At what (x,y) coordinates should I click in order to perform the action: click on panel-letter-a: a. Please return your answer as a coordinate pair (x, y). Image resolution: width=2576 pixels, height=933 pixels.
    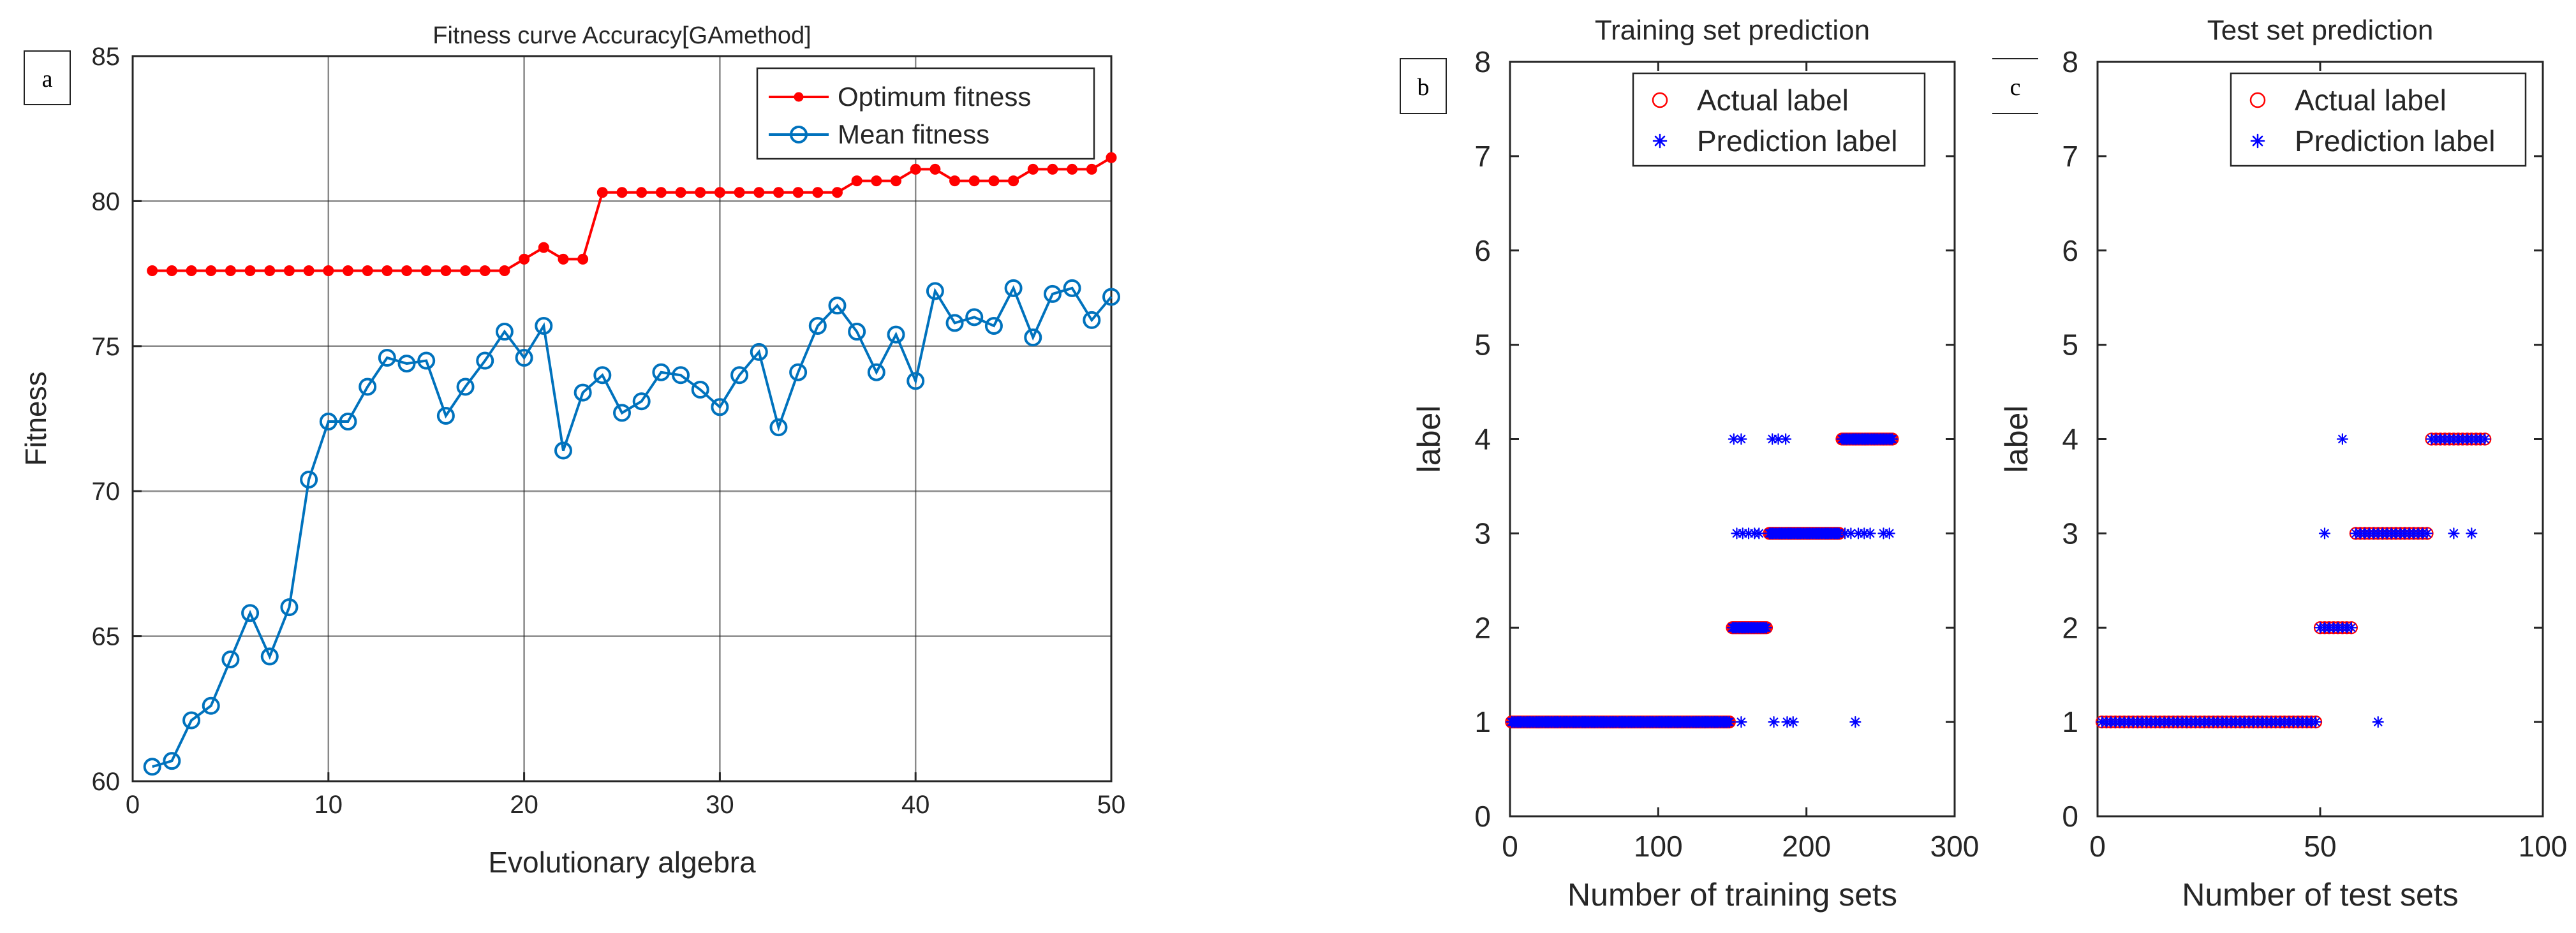
    Looking at the image, I should click on (47, 79).